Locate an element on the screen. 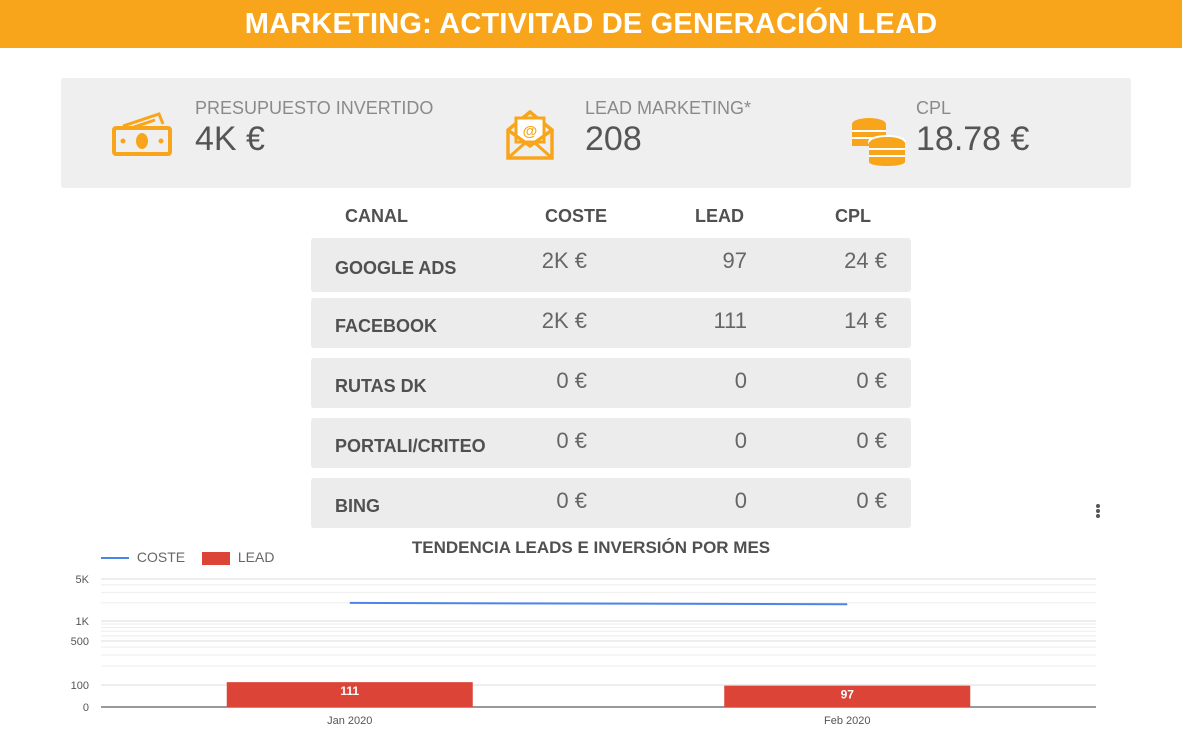 The height and width of the screenshot is (735, 1182). email-icon: @ is located at coordinates (530, 134).